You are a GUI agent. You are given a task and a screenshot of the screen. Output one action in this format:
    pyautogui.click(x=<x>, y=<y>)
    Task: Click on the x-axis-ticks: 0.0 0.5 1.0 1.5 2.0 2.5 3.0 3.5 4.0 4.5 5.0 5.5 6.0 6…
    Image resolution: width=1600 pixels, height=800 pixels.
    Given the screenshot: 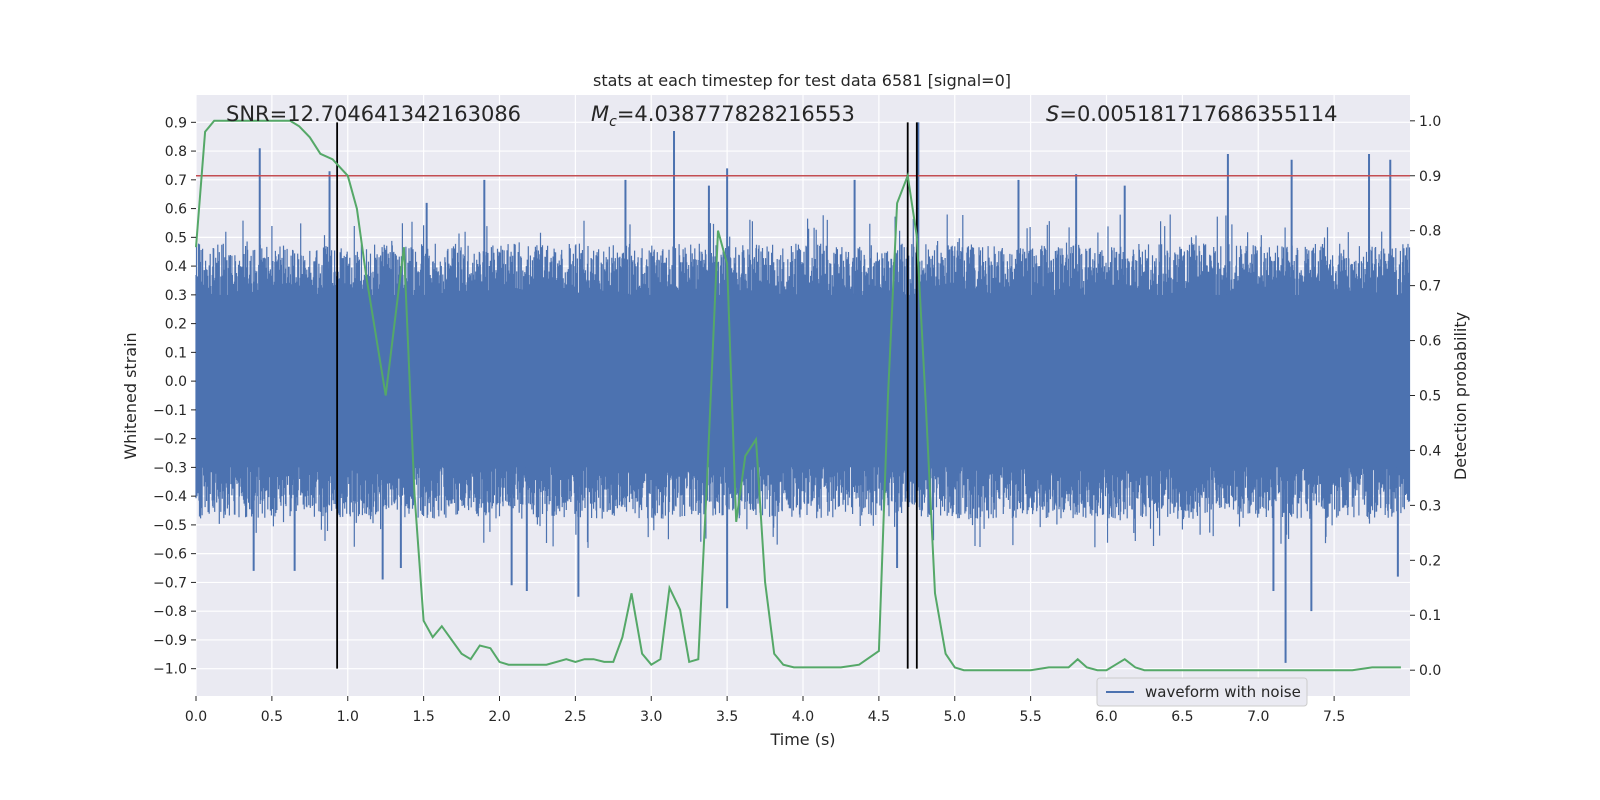 What is the action you would take?
    pyautogui.click(x=765, y=710)
    